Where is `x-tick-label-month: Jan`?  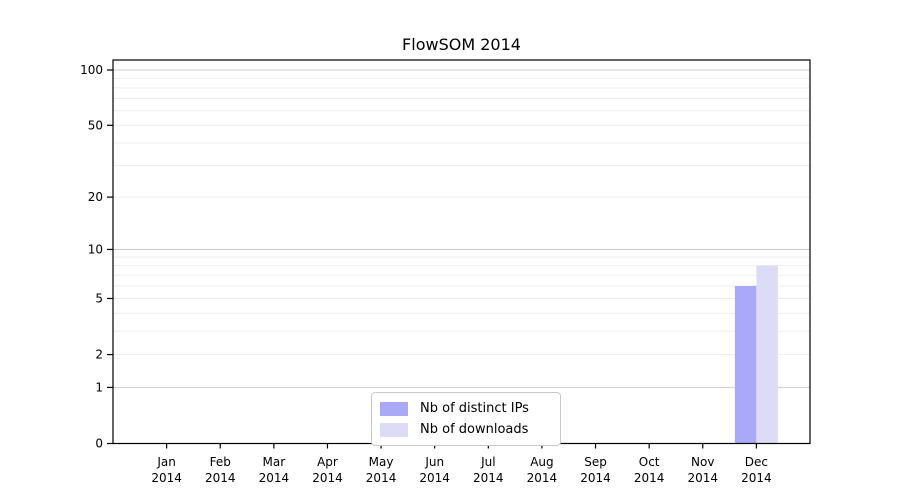
x-tick-label-month: Jan is located at coordinates (166, 462).